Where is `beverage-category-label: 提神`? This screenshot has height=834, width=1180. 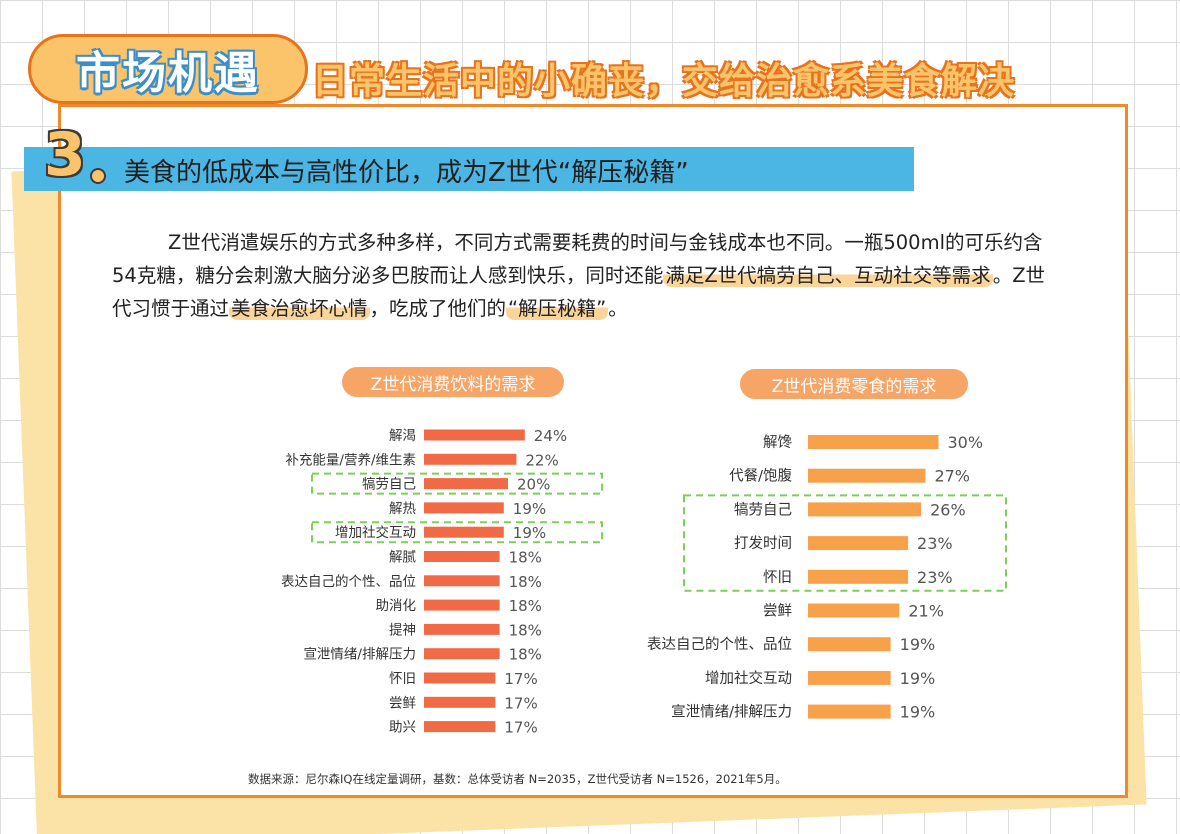 beverage-category-label: 提神 is located at coordinates (402, 630).